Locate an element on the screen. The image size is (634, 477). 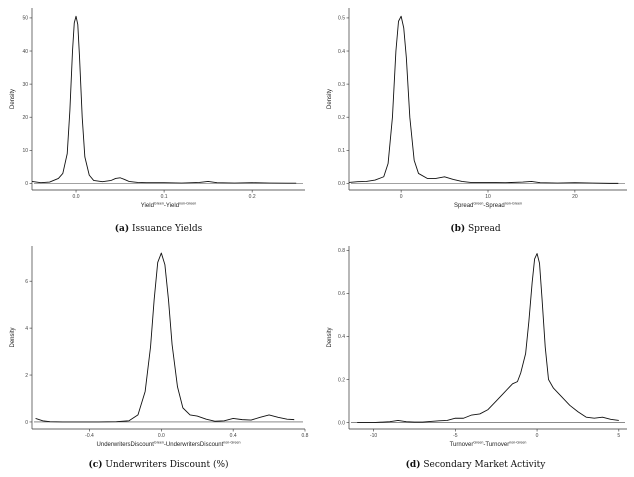
caption-text: Spread is located at coordinates (484, 229).